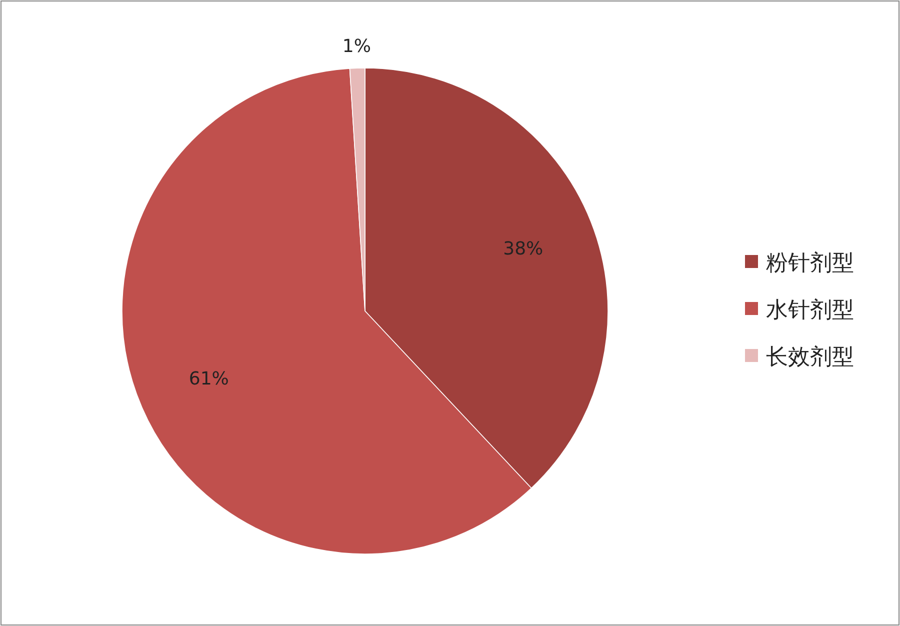  Describe the element at coordinates (523, 249) in the screenshot. I see `data-label: 38%` at that location.